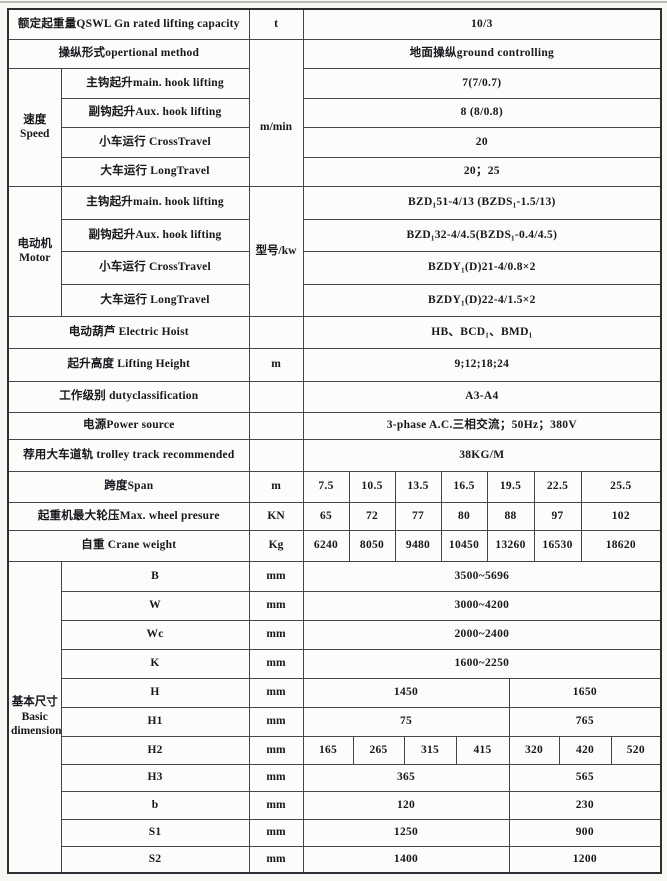 The width and height of the screenshot is (667, 881). Describe the element at coordinates (406, 805) in the screenshot. I see `dim-b-left-value: 120` at that location.